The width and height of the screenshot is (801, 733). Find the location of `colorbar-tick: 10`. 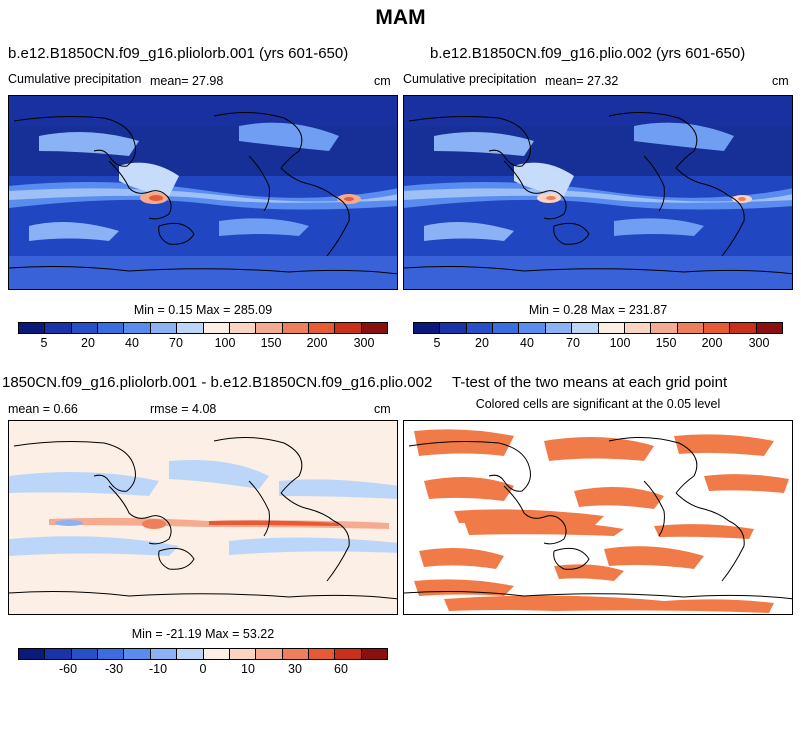

colorbar-tick: 10 is located at coordinates (248, 669).